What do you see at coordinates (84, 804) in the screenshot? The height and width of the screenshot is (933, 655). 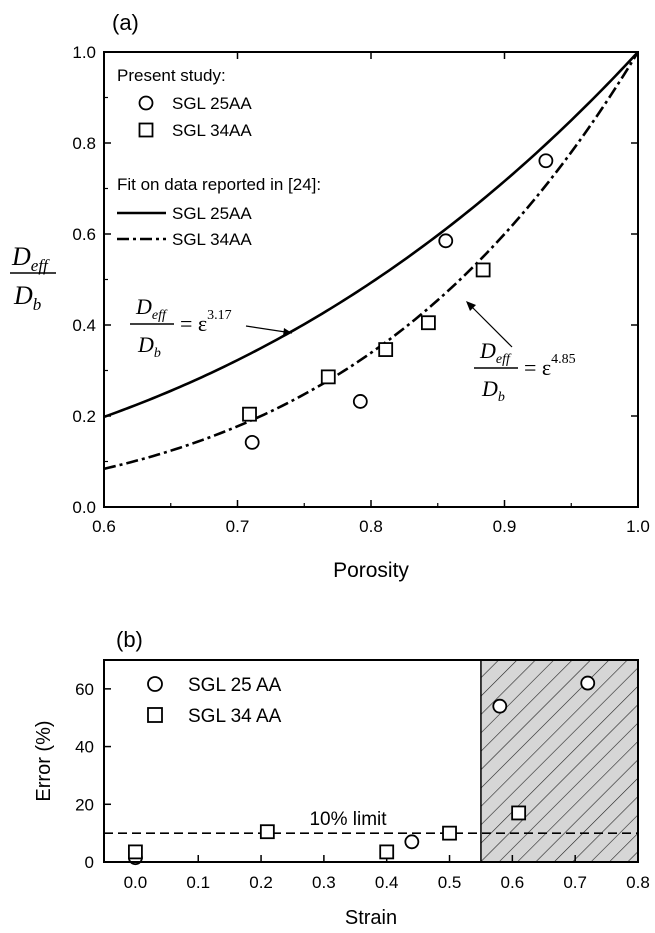 I see `b-y-tick-label: 20` at bounding box center [84, 804].